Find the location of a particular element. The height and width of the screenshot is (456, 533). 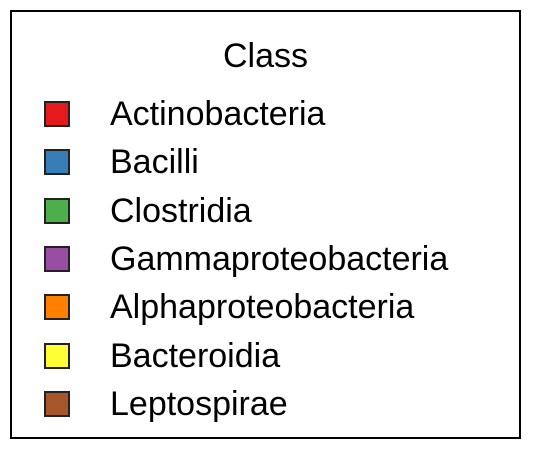

legend-item: Bacilli is located at coordinates (246, 162).